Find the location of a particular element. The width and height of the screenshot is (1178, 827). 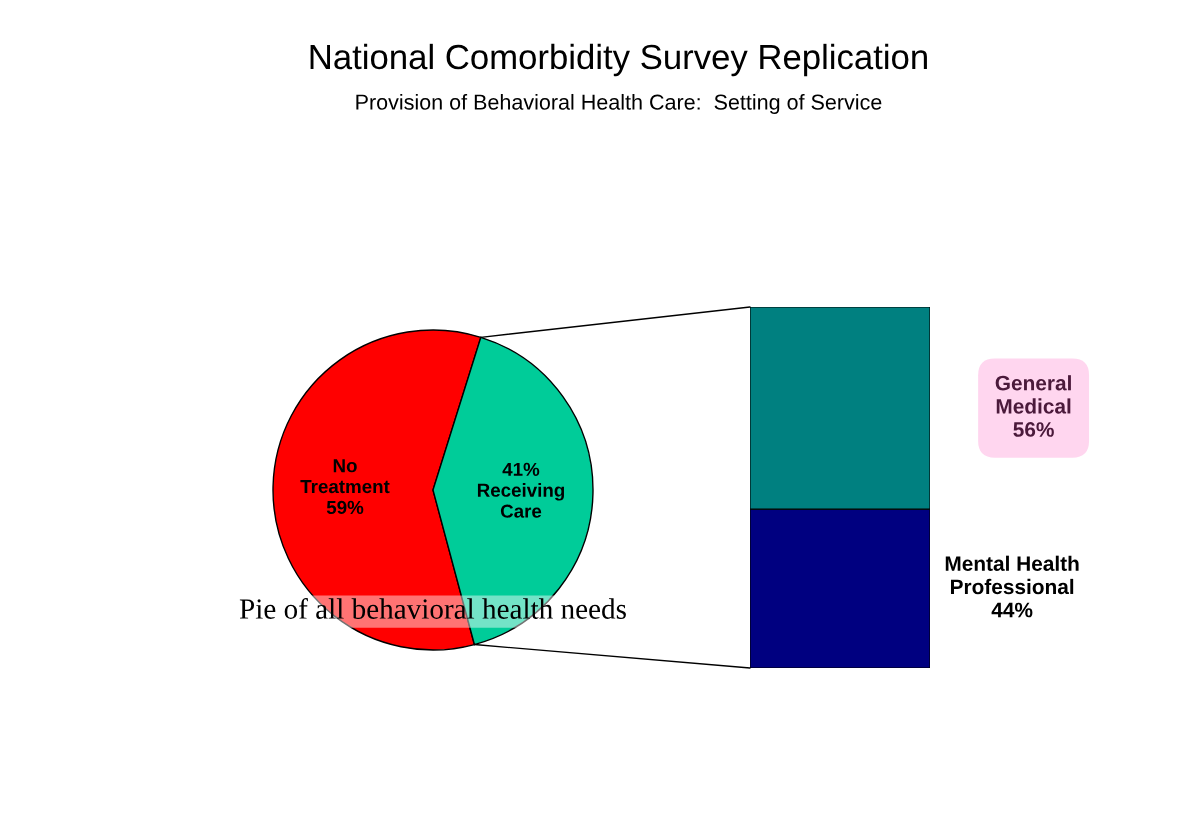

slice-label: 41% Receiving Care is located at coordinates (521, 490).